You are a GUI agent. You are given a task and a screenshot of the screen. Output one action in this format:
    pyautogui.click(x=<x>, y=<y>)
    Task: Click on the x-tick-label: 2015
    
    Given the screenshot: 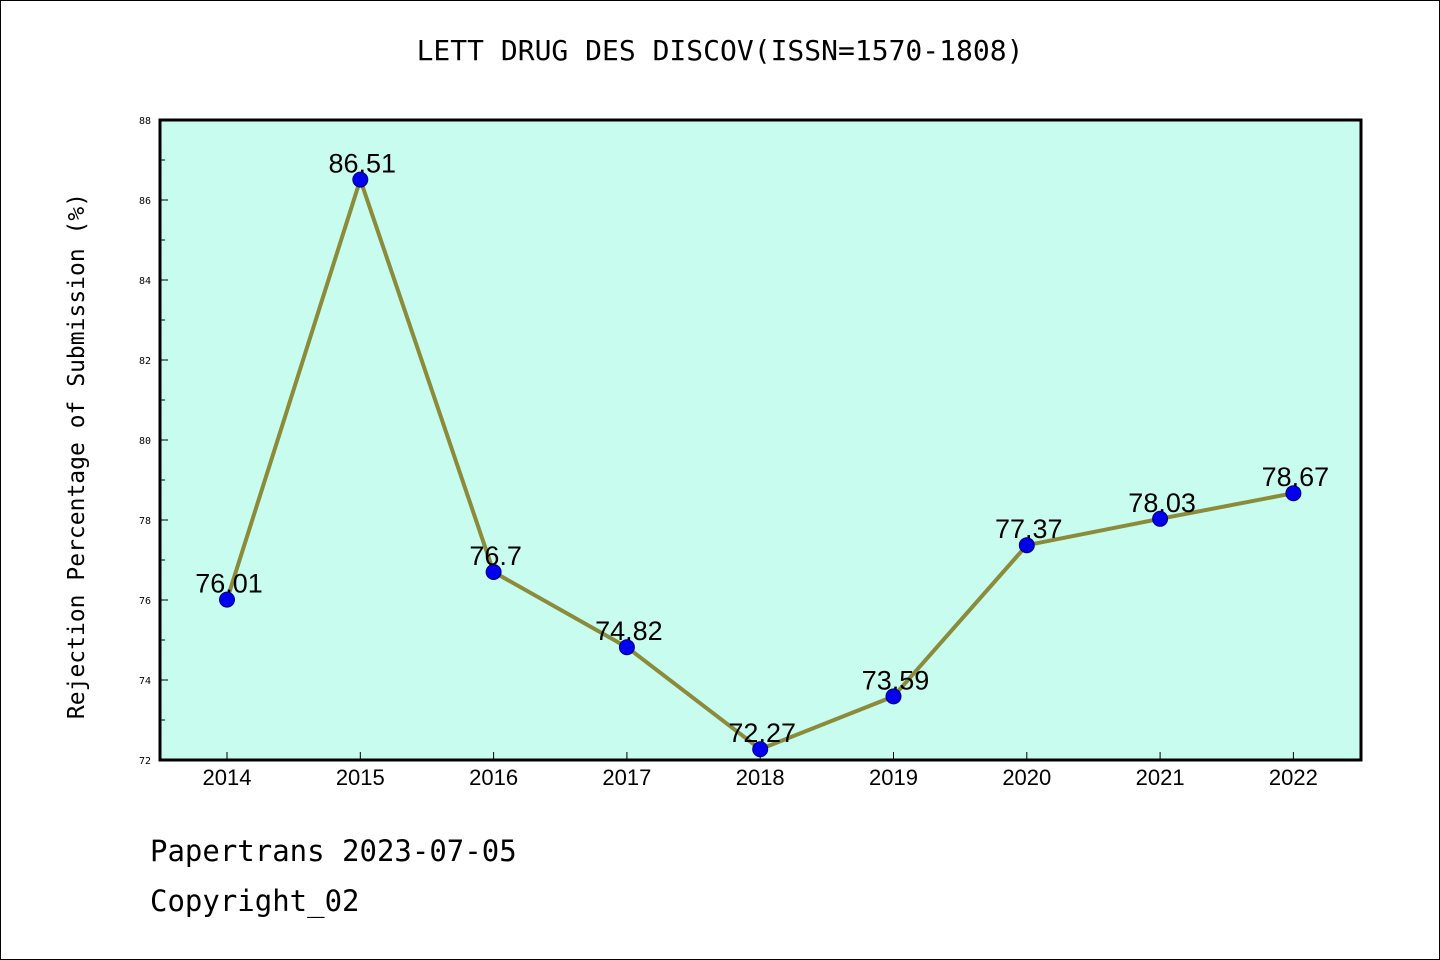 What is the action you would take?
    pyautogui.click(x=360, y=777)
    